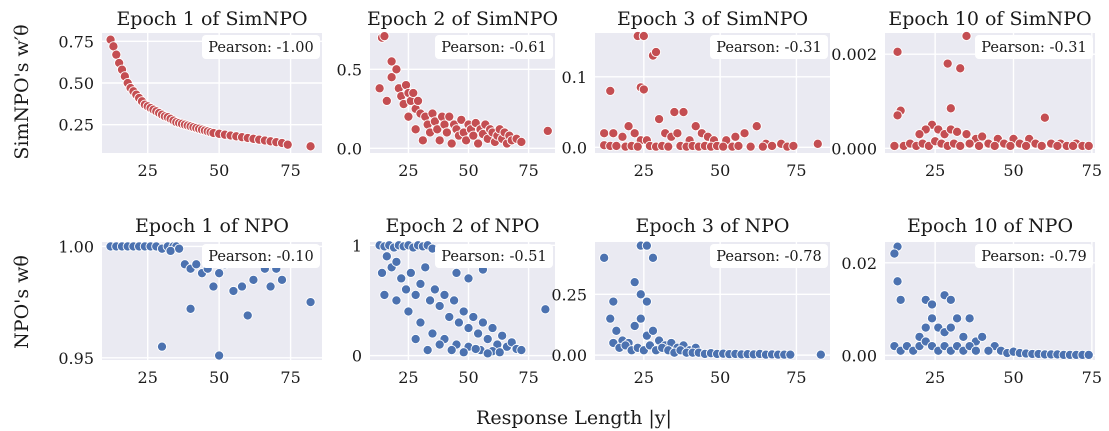 This screenshot has height=431, width=1109. I want to click on y-tick-label: 0.002, so click(854, 54).